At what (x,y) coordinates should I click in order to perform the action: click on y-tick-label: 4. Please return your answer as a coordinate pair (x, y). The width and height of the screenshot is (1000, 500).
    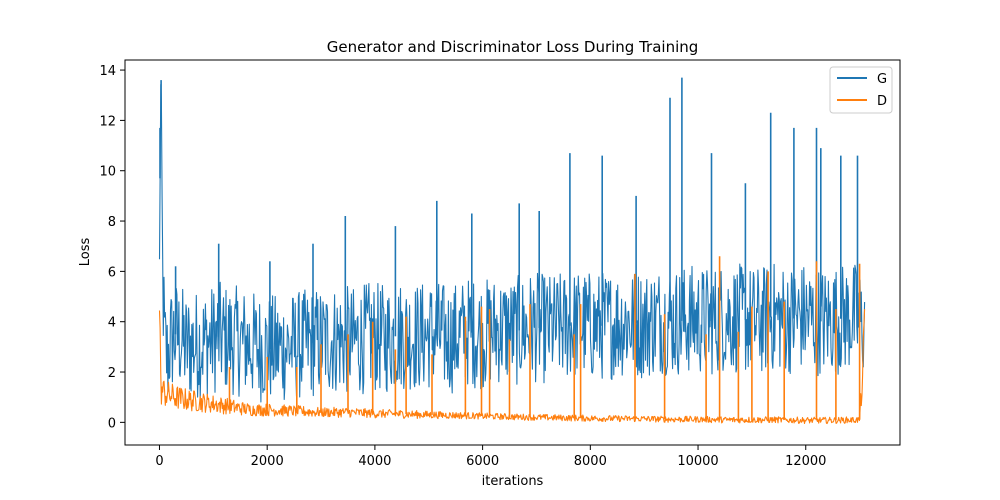
    Looking at the image, I should click on (112, 323).